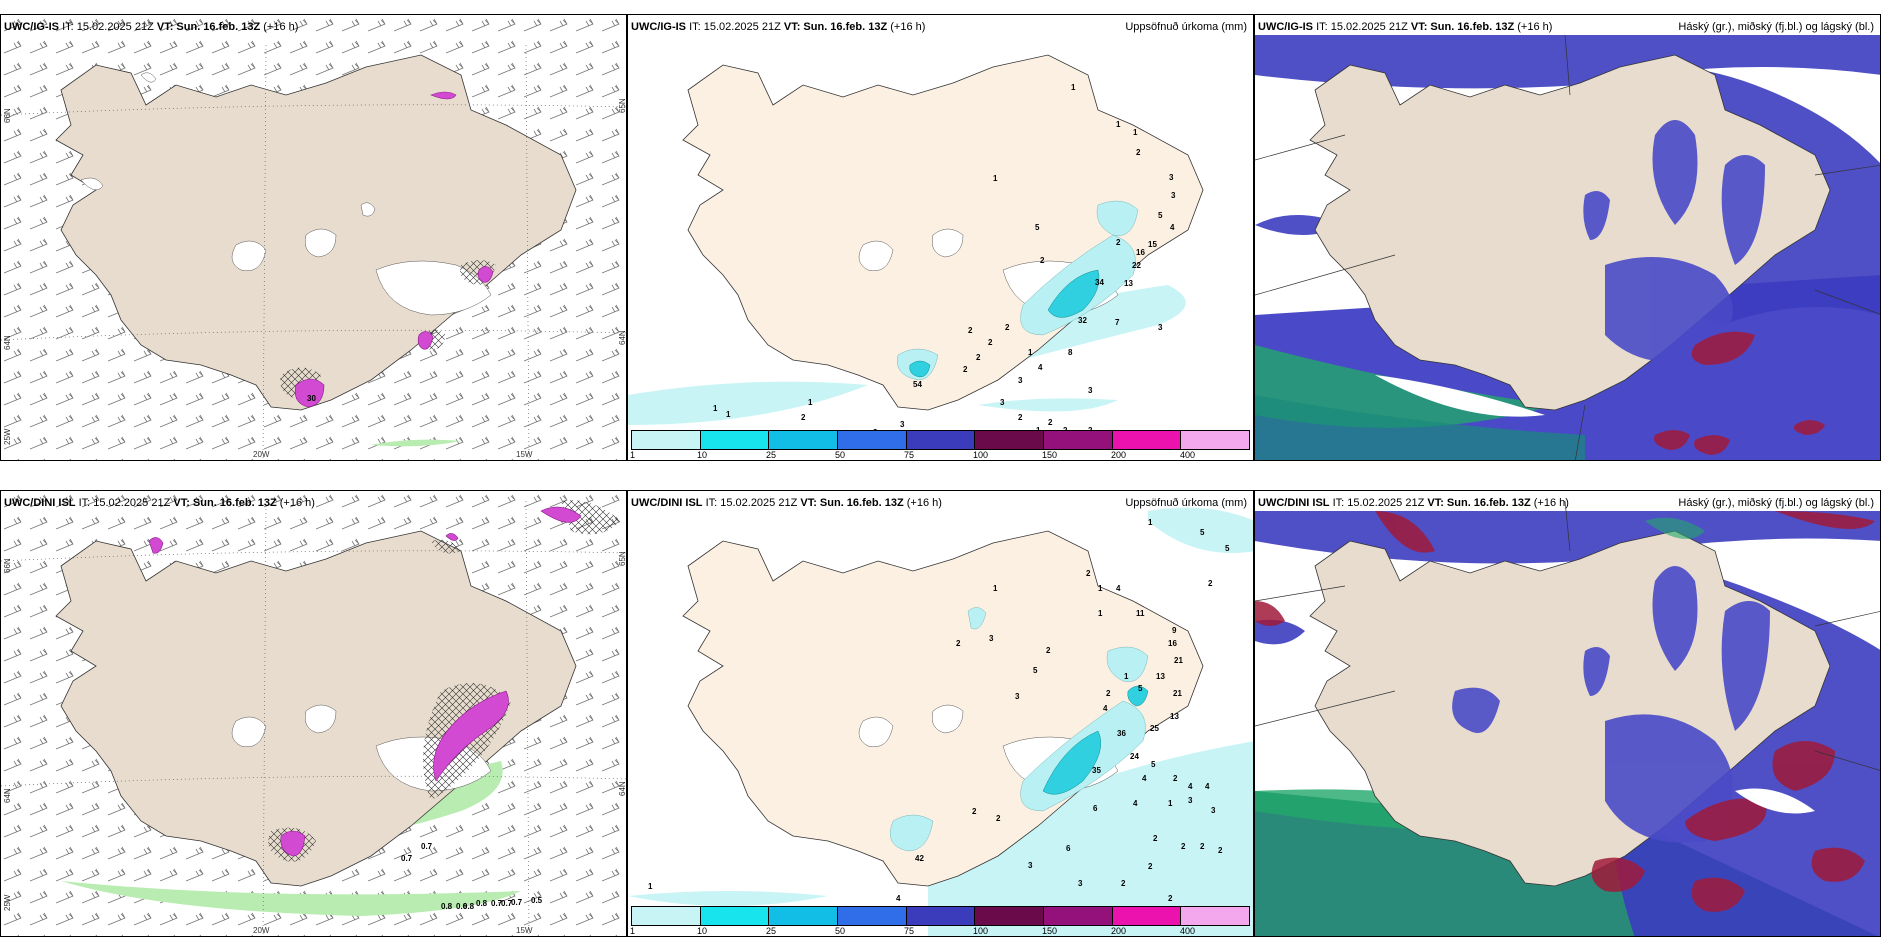 This screenshot has width=1900, height=950. I want to click on colorbar-tick: 10, so click(702, 455).